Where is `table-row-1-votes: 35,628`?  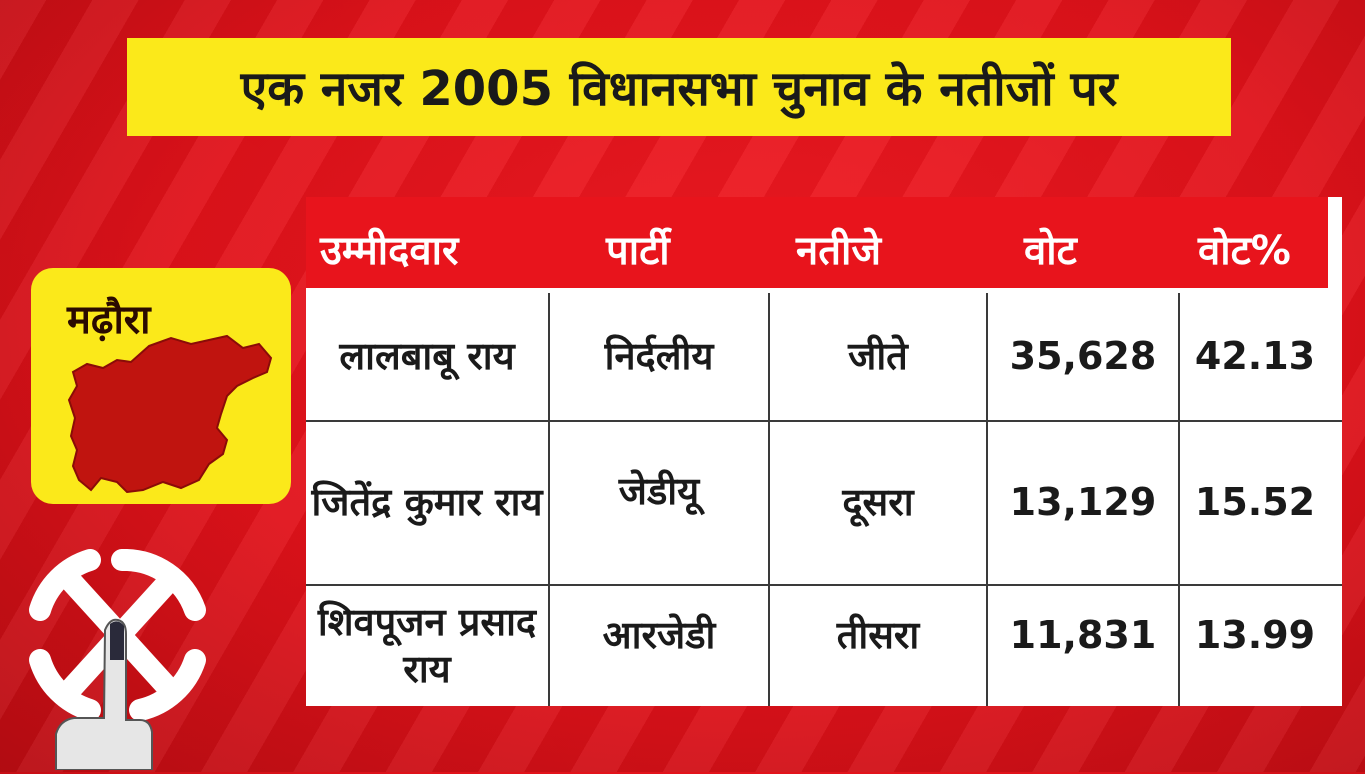
table-row-1-votes: 35,628 is located at coordinates (1083, 355).